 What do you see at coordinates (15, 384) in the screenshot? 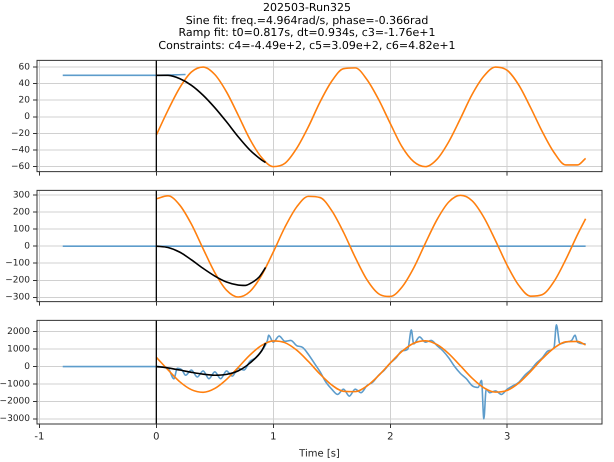
I see `y-tick-label: −1000` at bounding box center [15, 384].